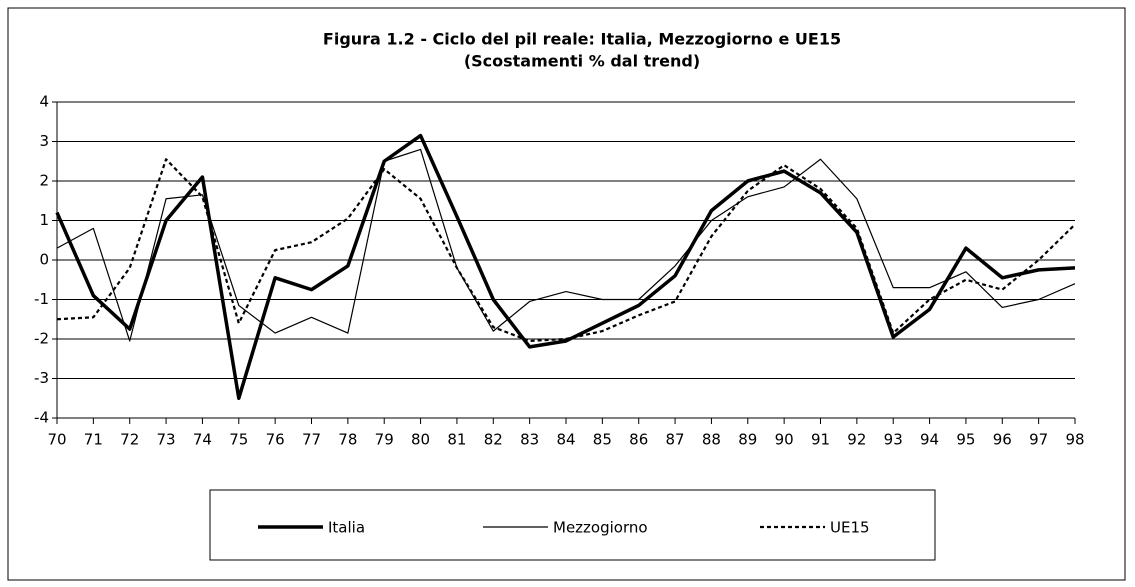  I want to click on x-tick-label: 71, so click(93, 440).